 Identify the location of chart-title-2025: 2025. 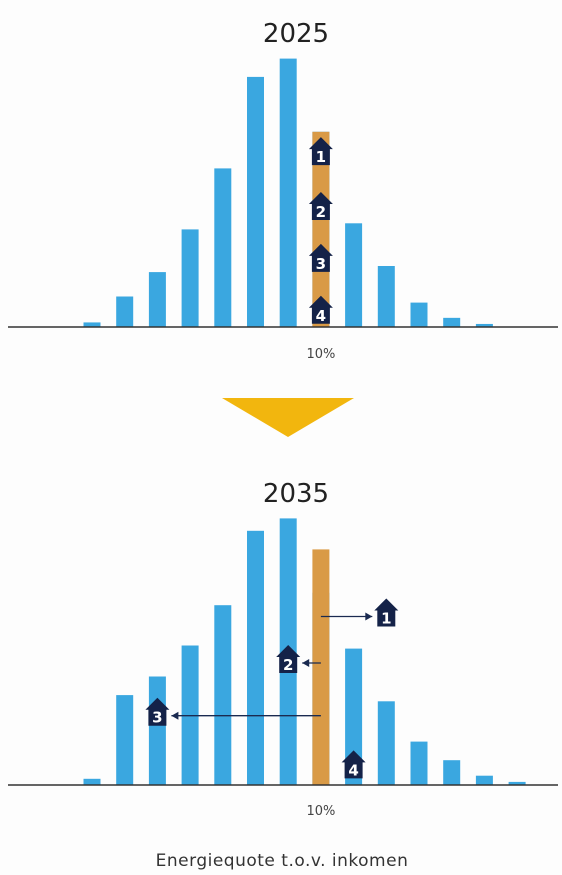
(296, 34).